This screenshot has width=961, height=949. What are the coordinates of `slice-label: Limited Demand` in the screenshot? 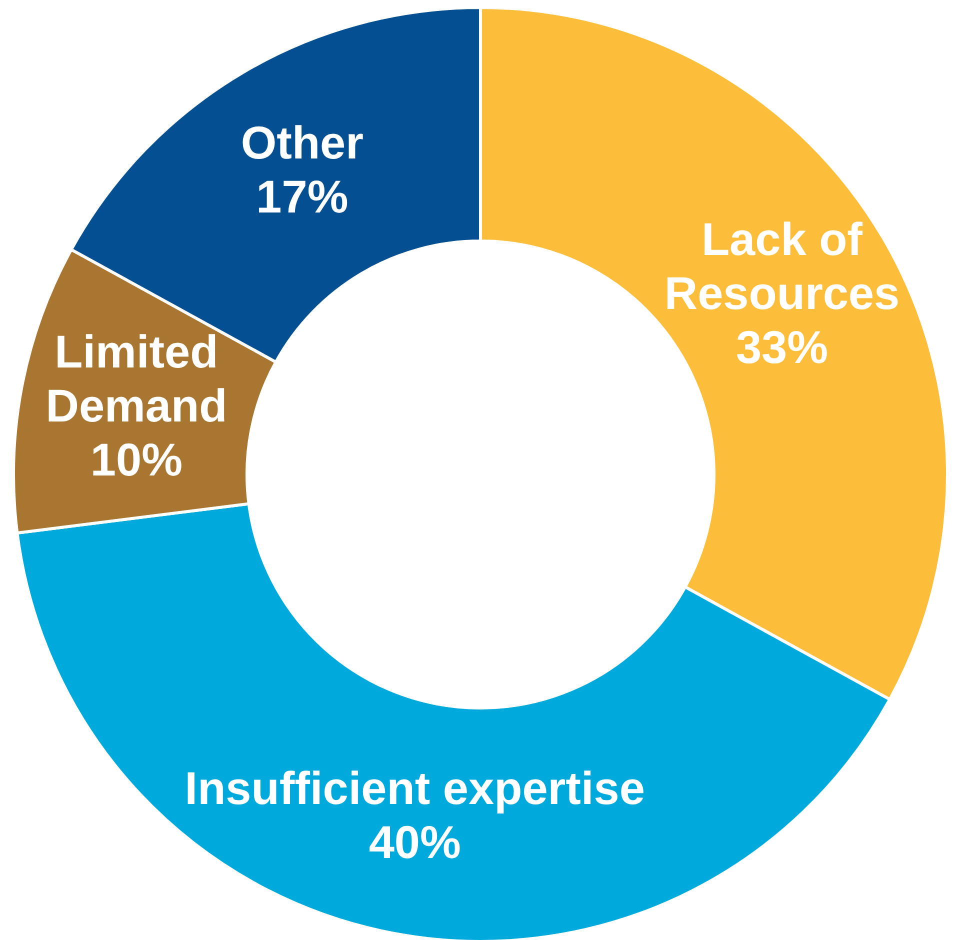 It's located at (137, 379).